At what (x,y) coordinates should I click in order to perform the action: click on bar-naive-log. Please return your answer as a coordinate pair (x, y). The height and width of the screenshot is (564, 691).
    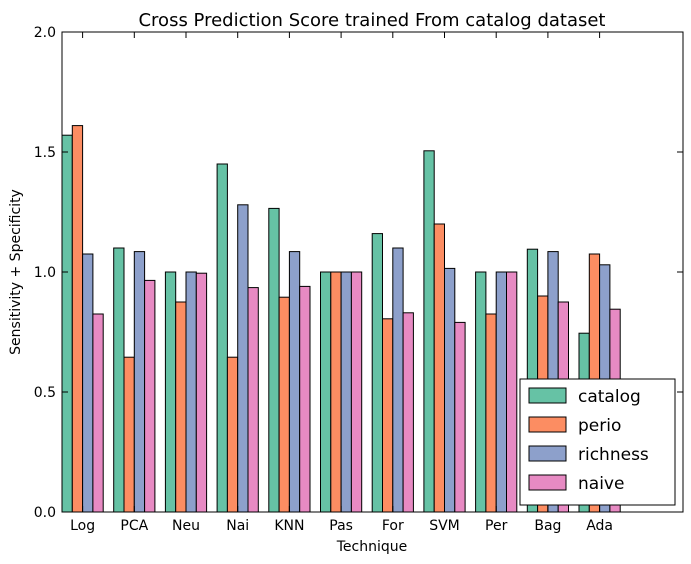
    Looking at the image, I should click on (98, 413).